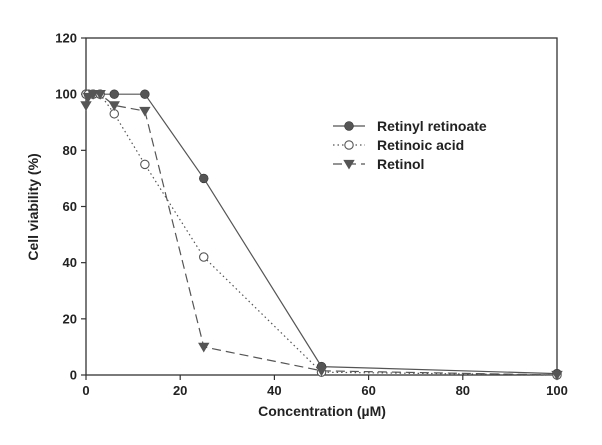 This screenshot has width=602, height=445. What do you see at coordinates (70, 150) in the screenshot?
I see `y-tick-label: 80` at bounding box center [70, 150].